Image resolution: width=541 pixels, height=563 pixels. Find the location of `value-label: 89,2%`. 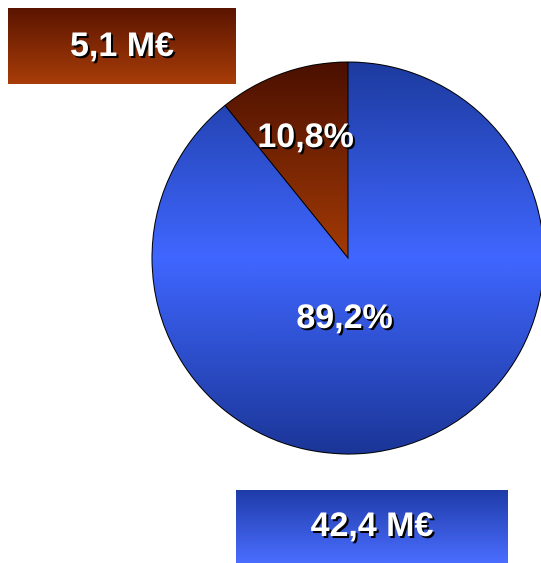

value-label: 89,2% is located at coordinates (344, 317).